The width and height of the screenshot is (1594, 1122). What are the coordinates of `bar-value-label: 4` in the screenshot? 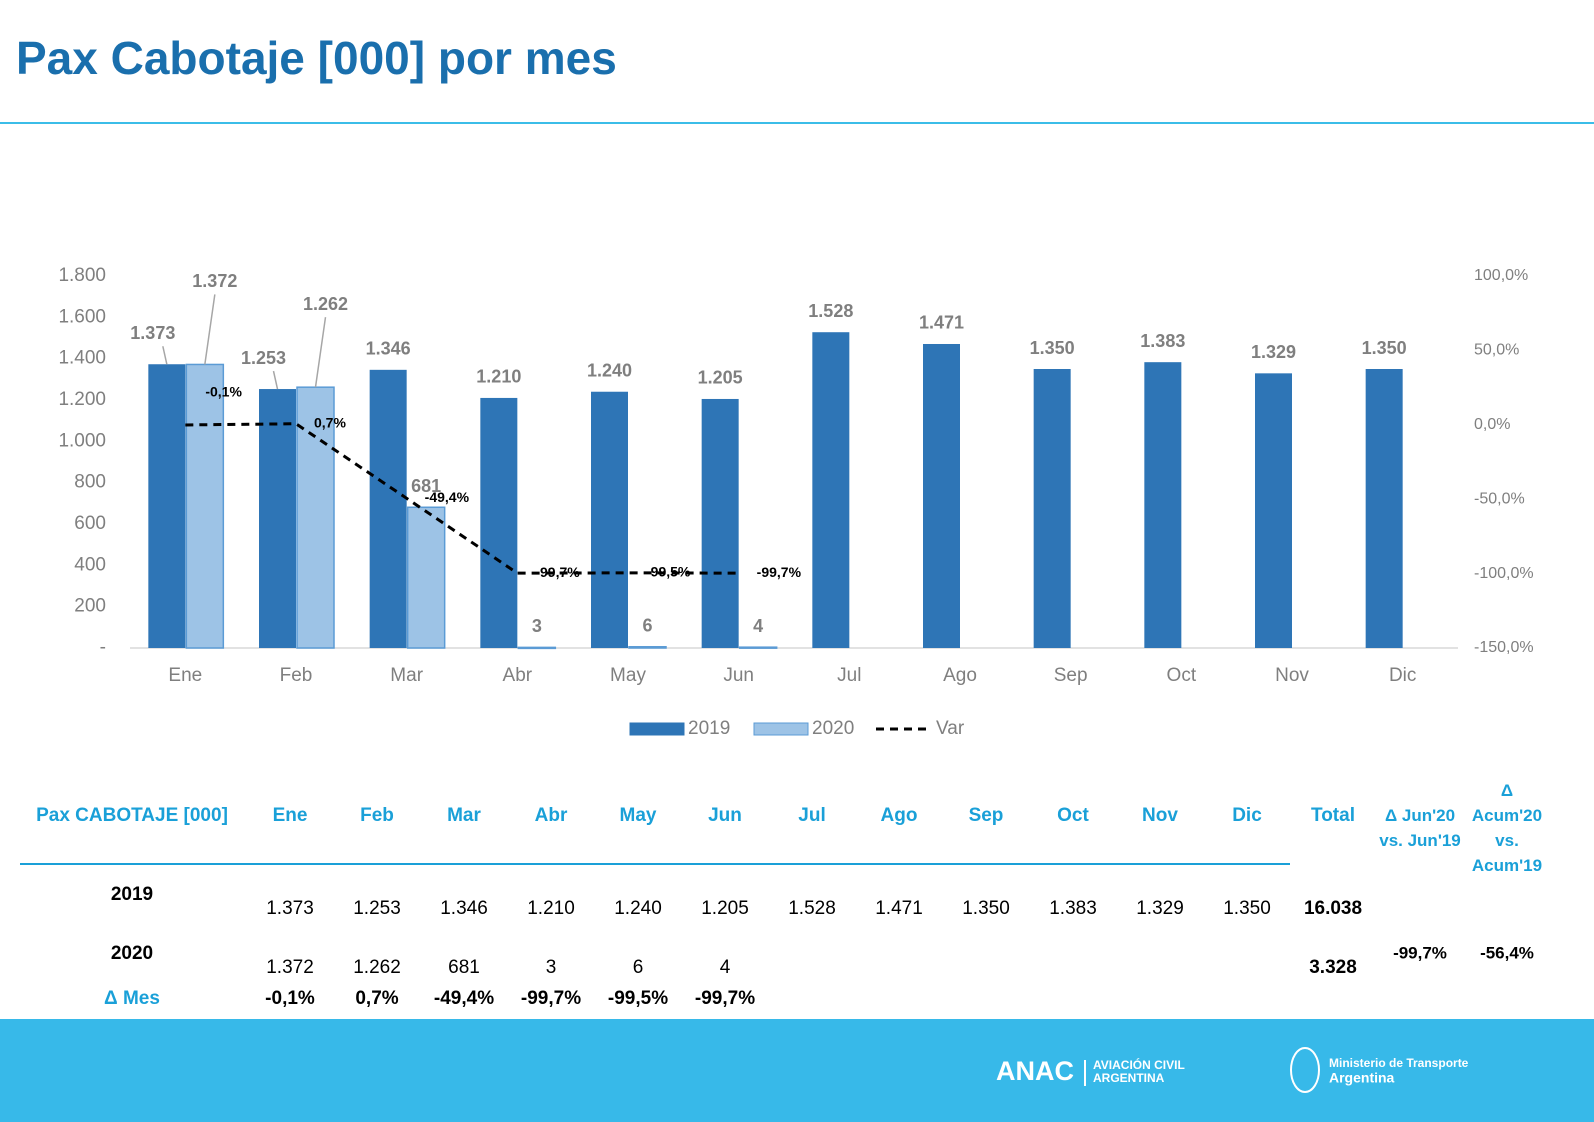 It's located at (758, 626).